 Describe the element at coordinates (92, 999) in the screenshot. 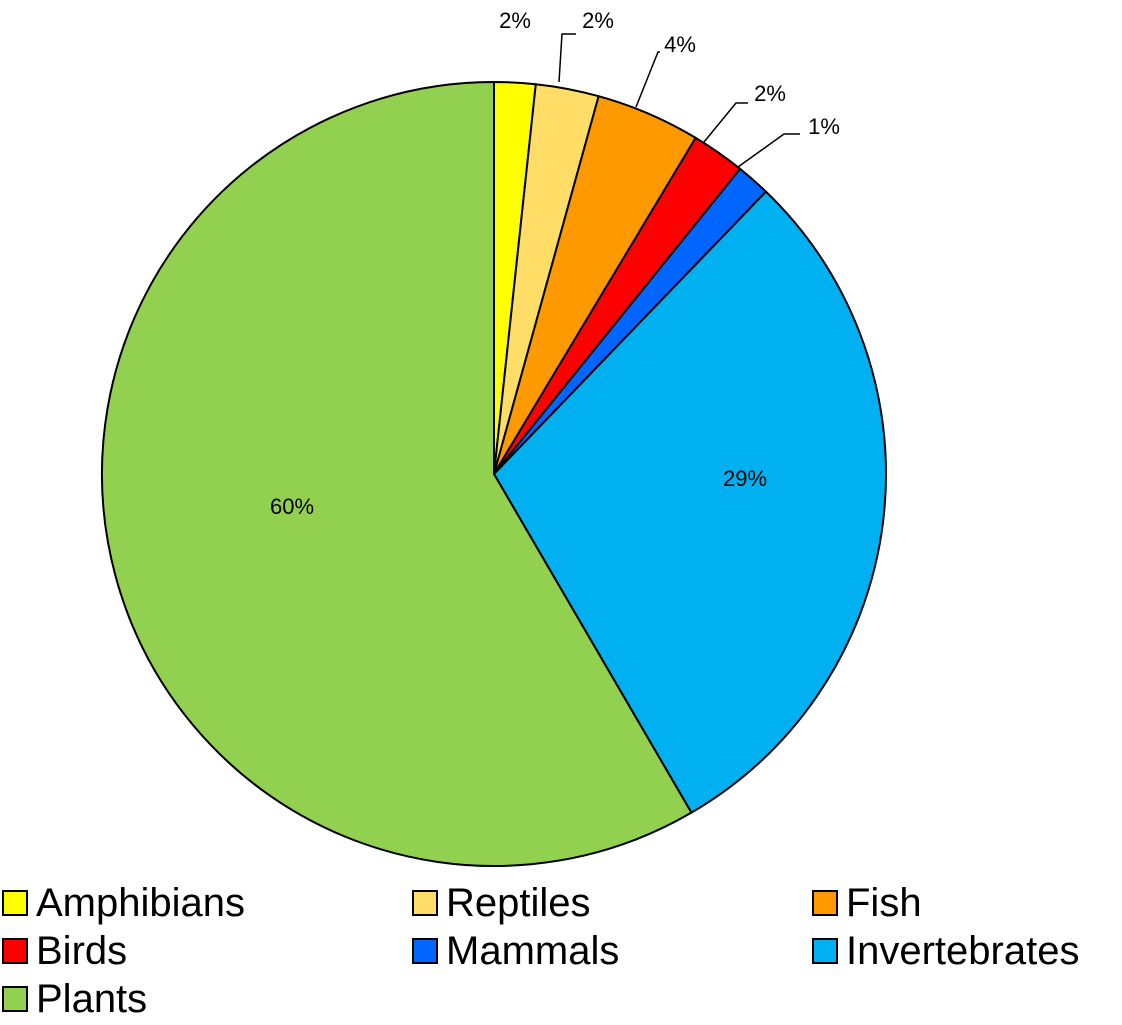

I see `legend-label: Plants` at that location.